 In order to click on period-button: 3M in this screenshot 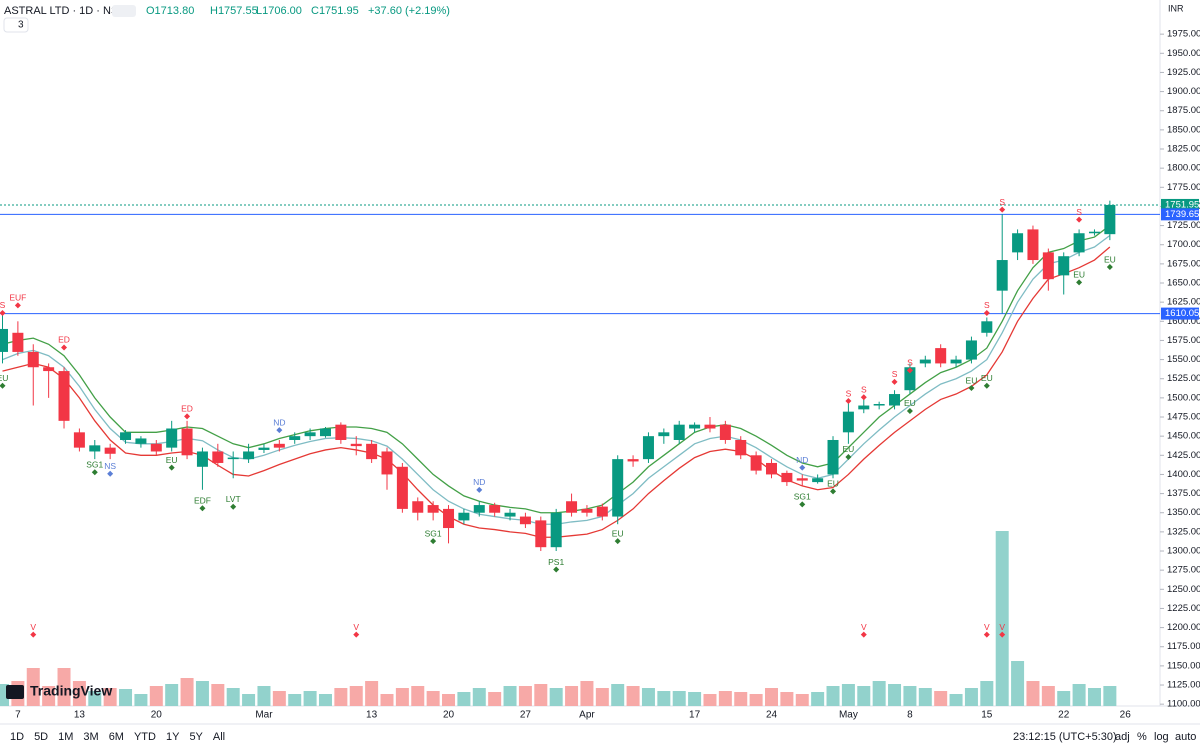, I will do `click(90, 737)`.